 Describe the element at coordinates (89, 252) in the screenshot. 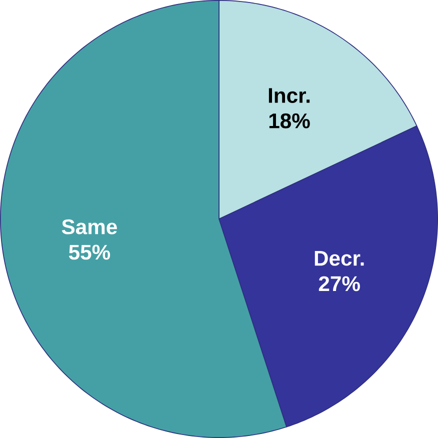

I see `data-label: 55%` at that location.